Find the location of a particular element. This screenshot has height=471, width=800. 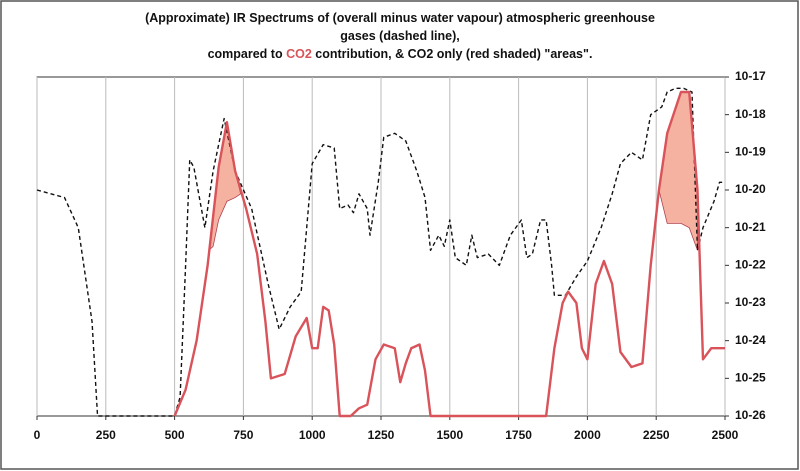

x-tick-label: 2000 is located at coordinates (587, 435).